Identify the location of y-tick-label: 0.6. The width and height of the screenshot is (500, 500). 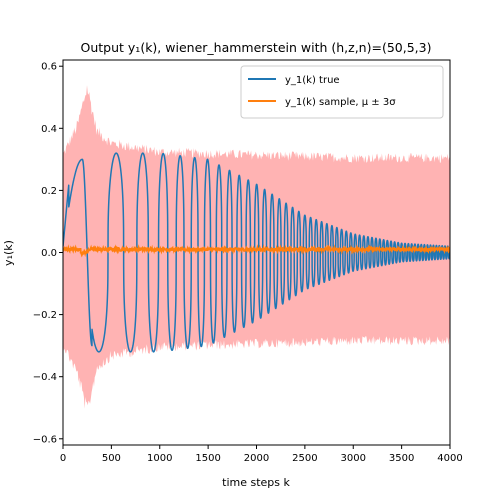
(49, 67).